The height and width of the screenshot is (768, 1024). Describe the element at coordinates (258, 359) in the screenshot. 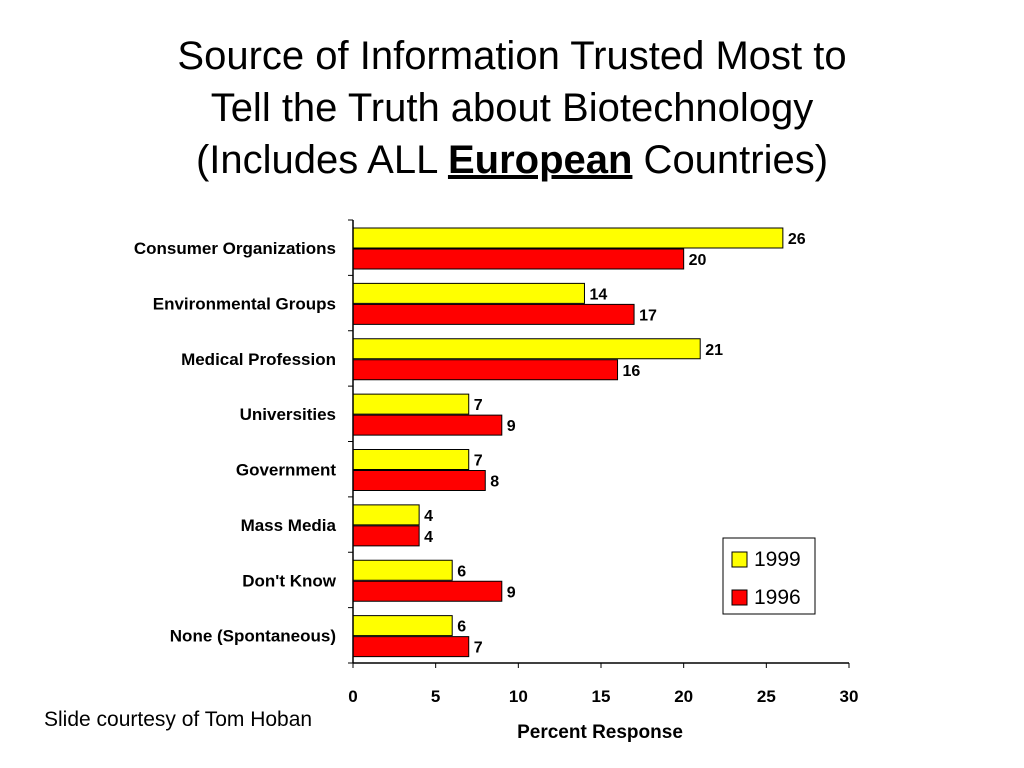

I see `category-label-3: Medical Profession` at that location.